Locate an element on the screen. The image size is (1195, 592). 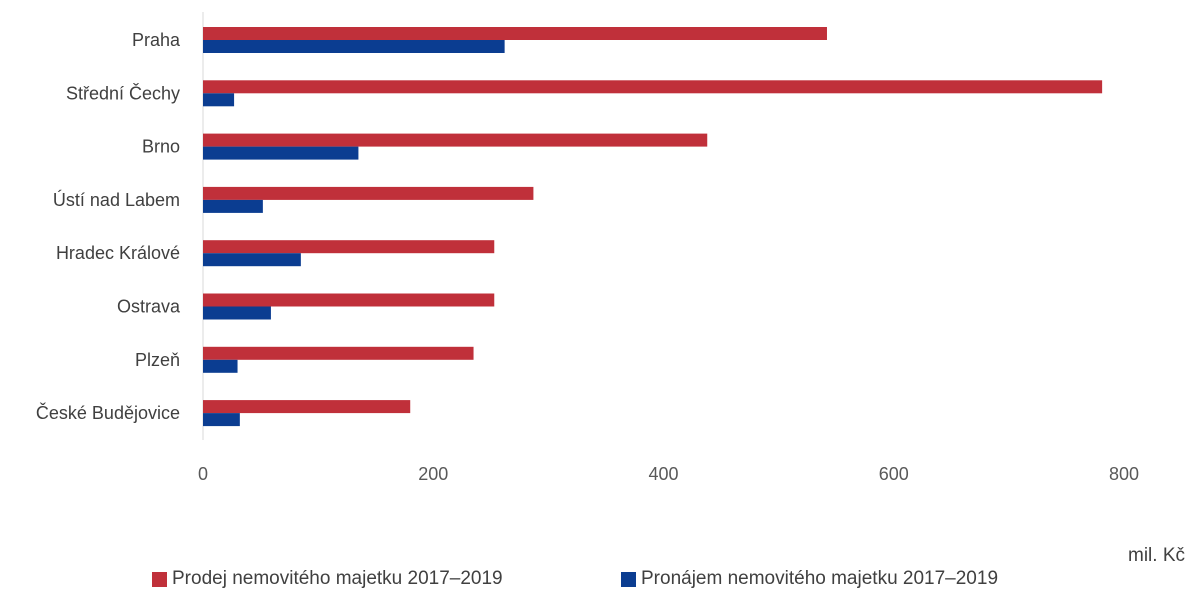
category-label: Hradec Králové is located at coordinates (118, 253).